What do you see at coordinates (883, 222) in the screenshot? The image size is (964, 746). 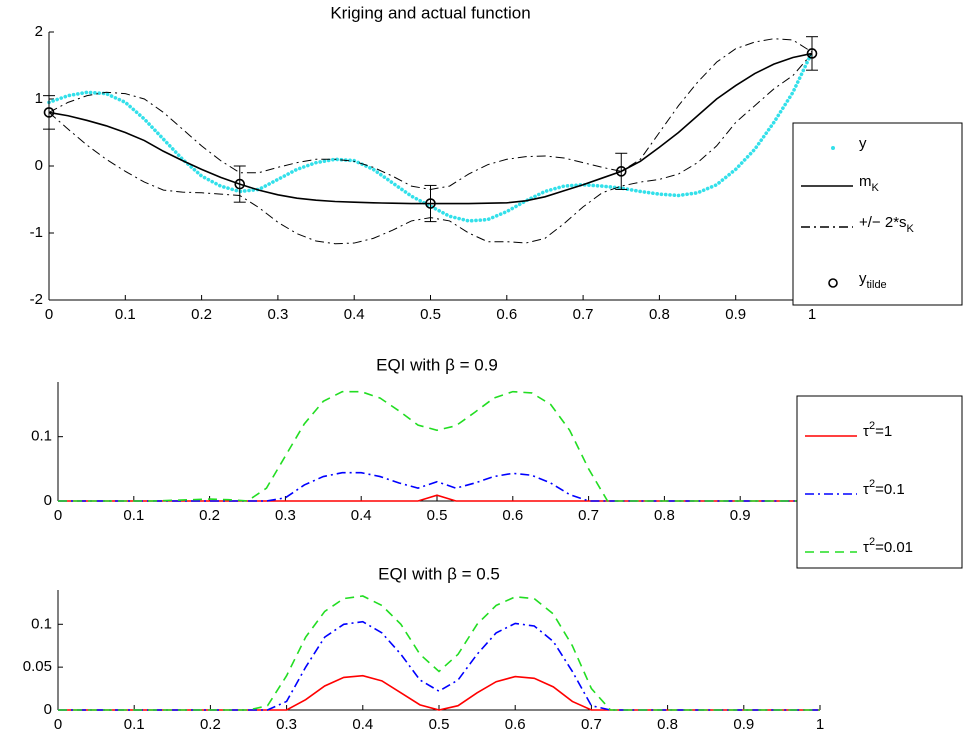 I see `label-text: +/− 2*s` at bounding box center [883, 222].